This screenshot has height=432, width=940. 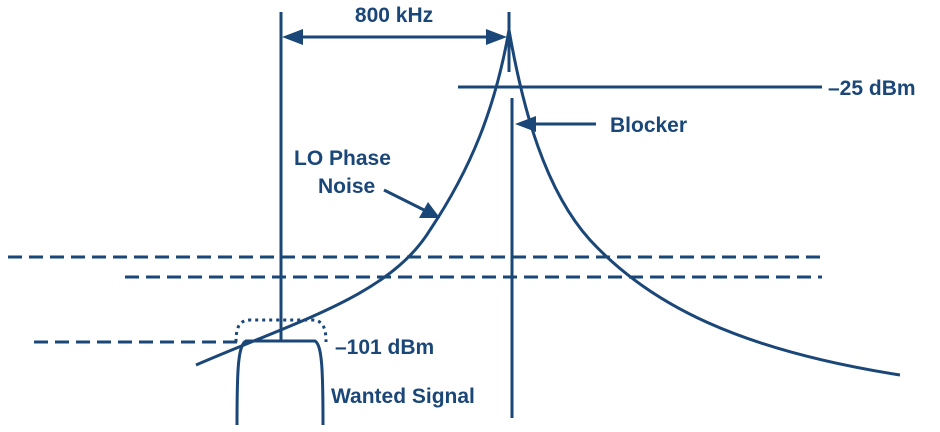 I want to click on lo-phase-noise-label-line1: LO Phase, so click(x=342, y=158).